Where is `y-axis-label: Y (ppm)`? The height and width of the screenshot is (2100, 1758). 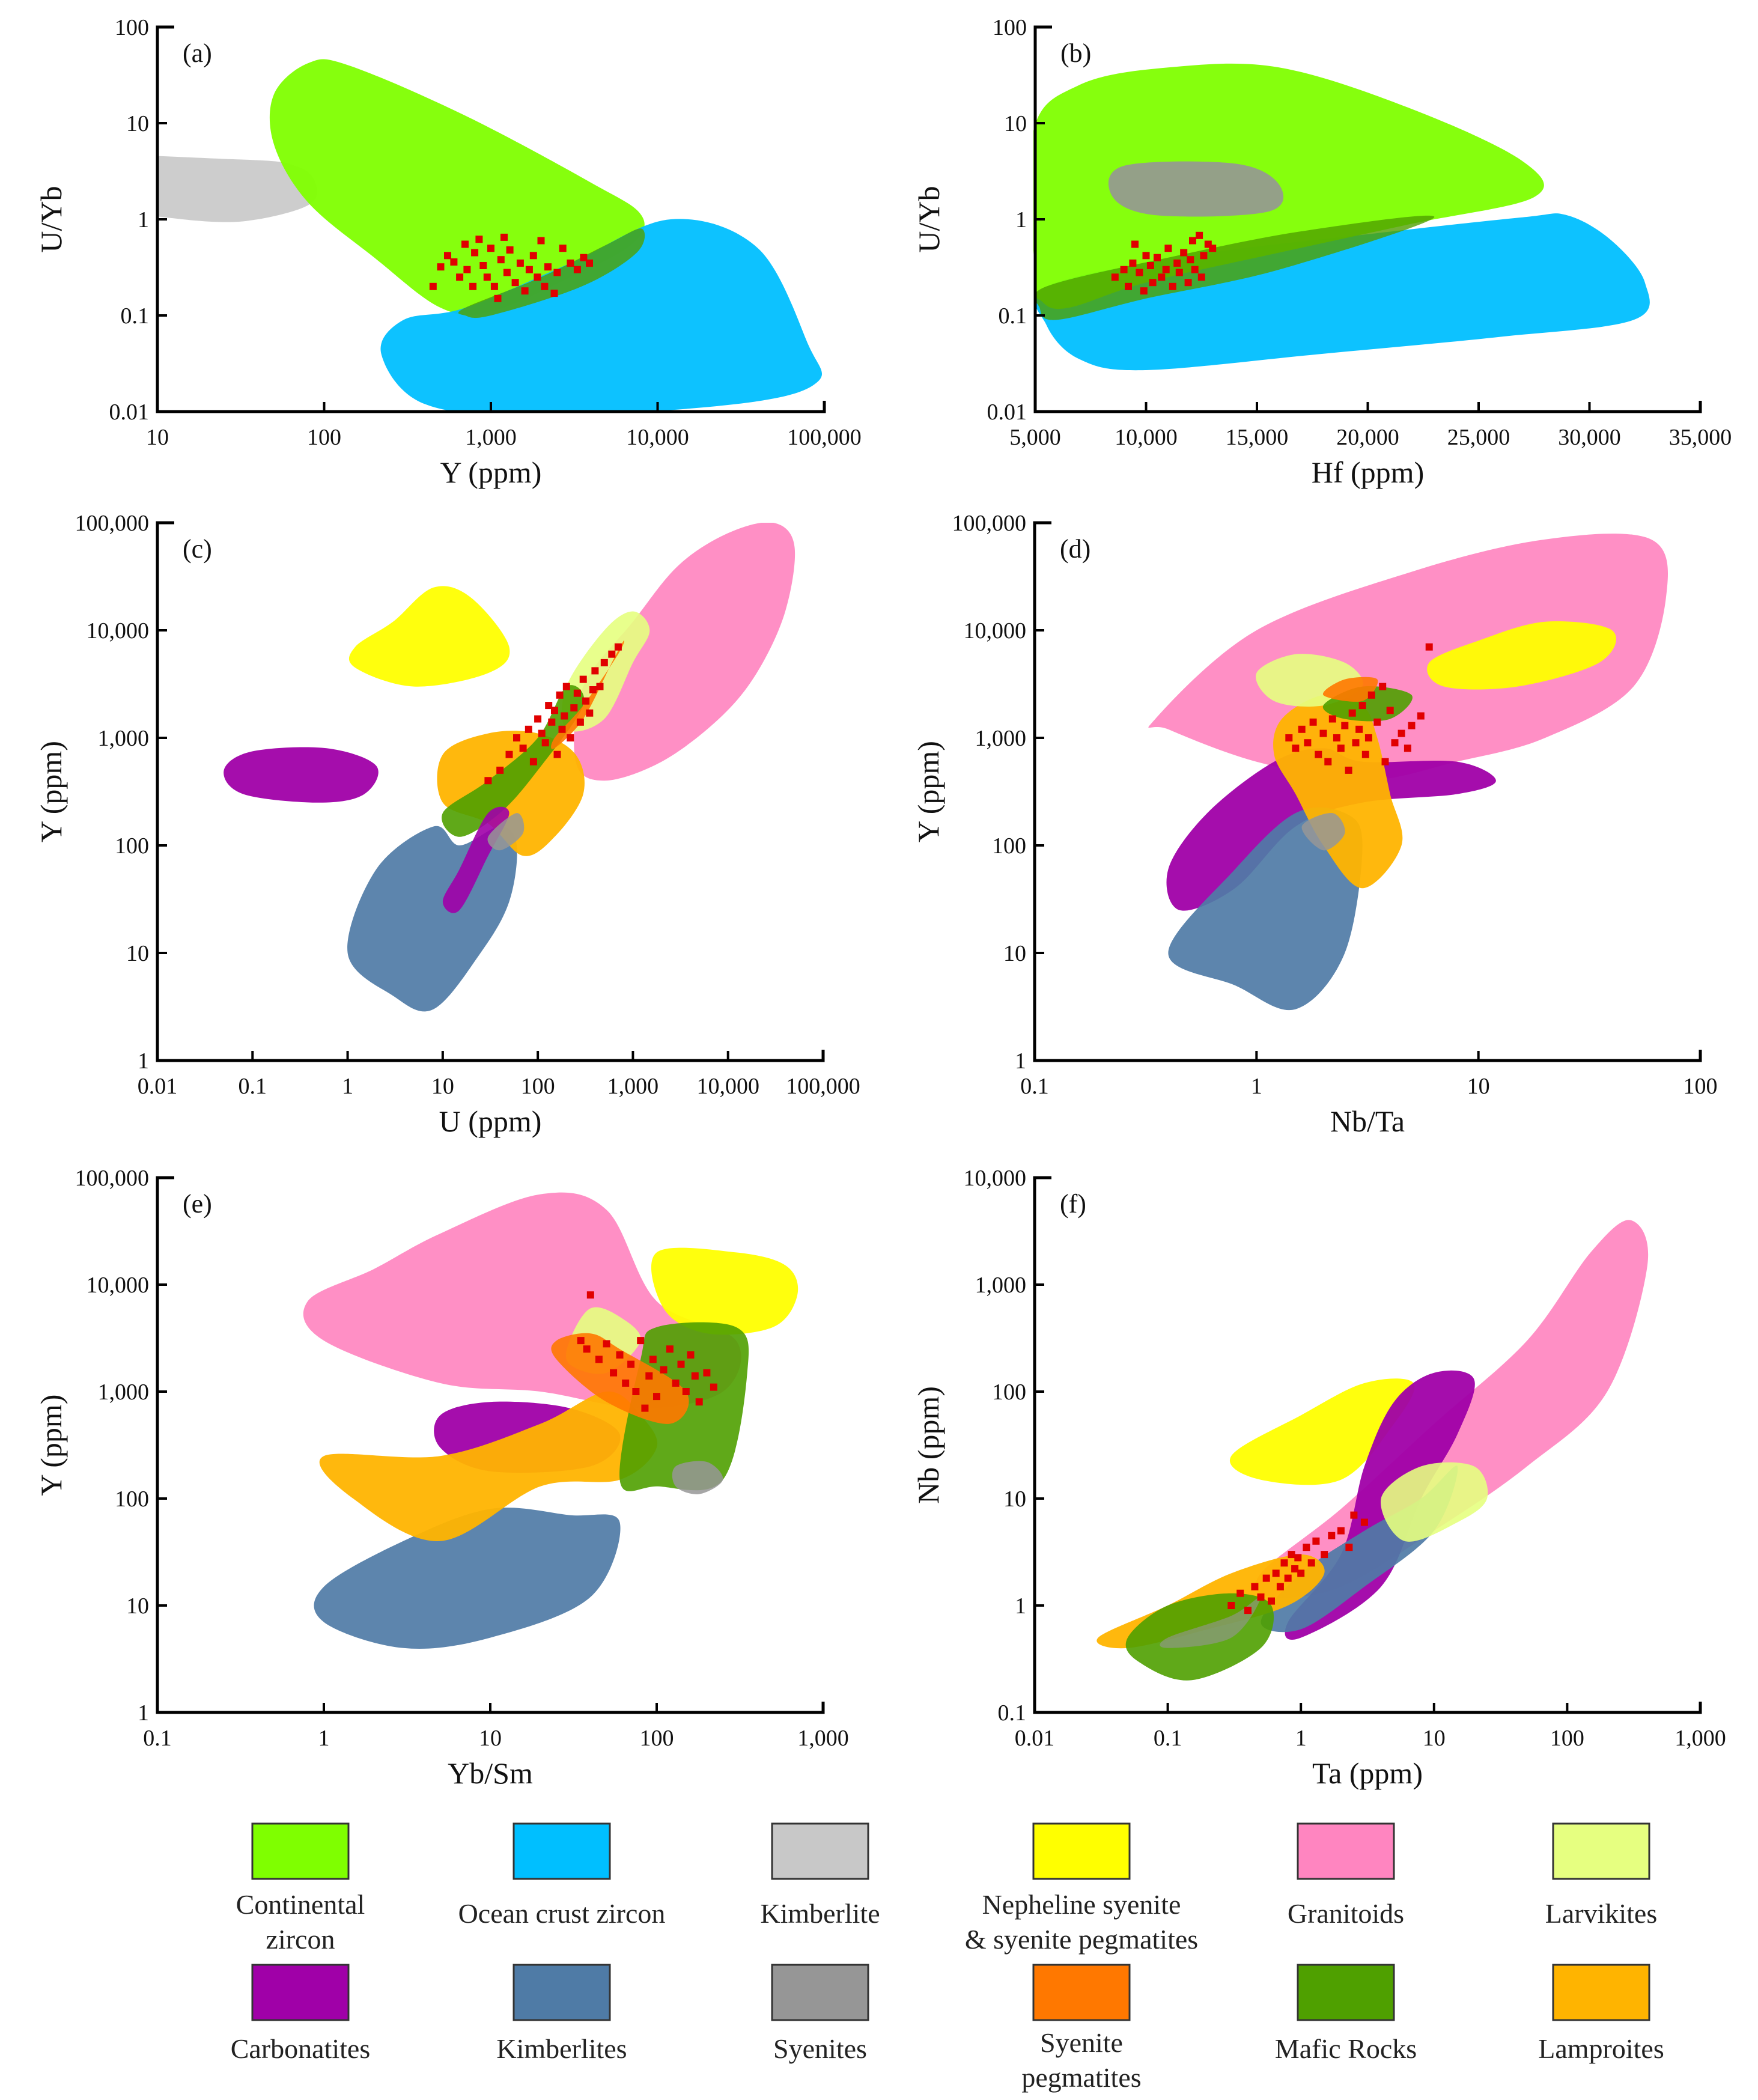
y-axis-label: Y (ppm) is located at coordinates (51, 791).